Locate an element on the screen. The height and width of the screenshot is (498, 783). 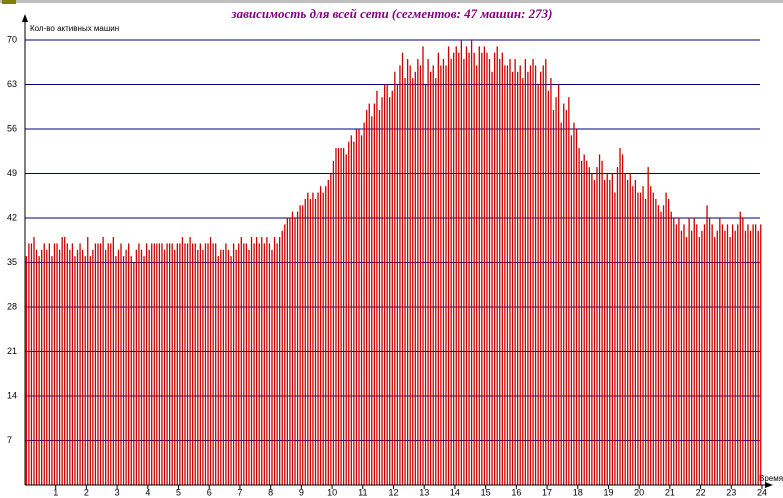
y-tick-label: 49 is located at coordinates (12, 173).